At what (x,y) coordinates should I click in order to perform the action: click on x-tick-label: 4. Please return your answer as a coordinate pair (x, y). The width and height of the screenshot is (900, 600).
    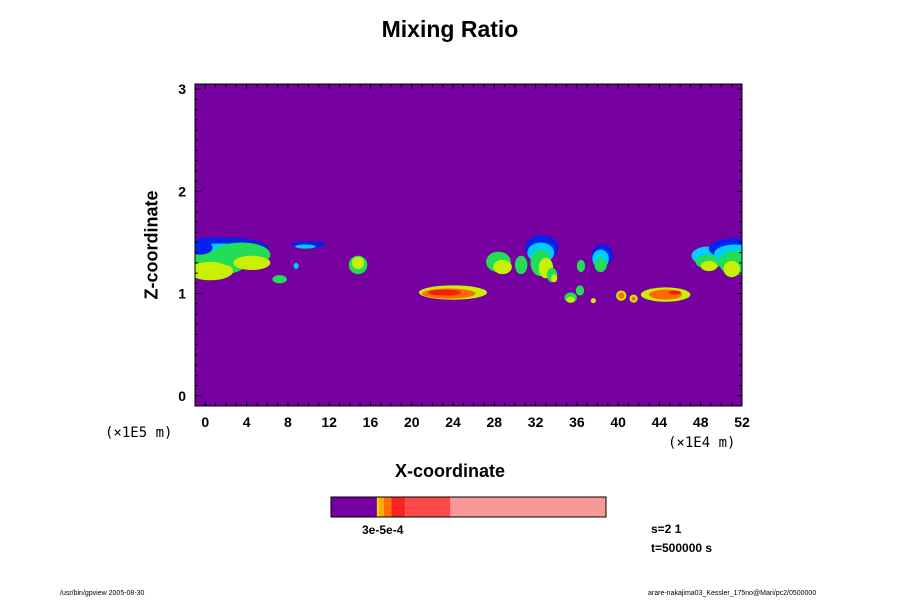
    Looking at the image, I should click on (247, 422).